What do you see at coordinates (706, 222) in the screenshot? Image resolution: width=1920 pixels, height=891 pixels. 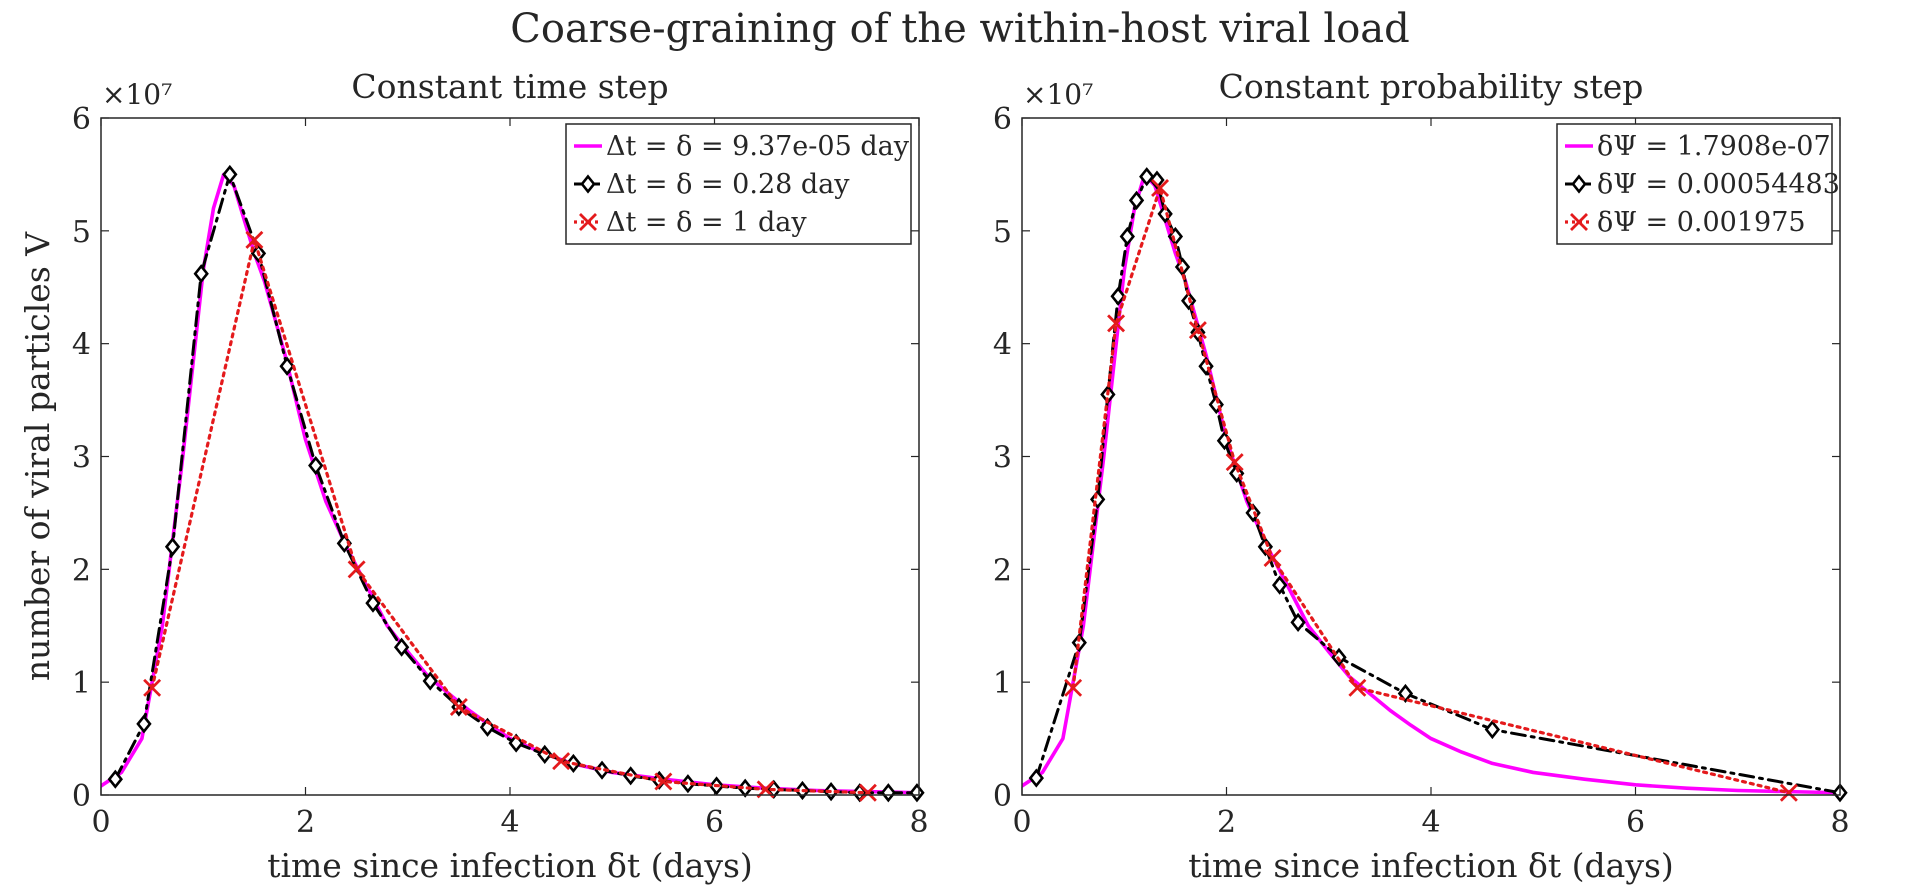 I see `legend-entry: Δt = δ = 1 day` at bounding box center [706, 222].